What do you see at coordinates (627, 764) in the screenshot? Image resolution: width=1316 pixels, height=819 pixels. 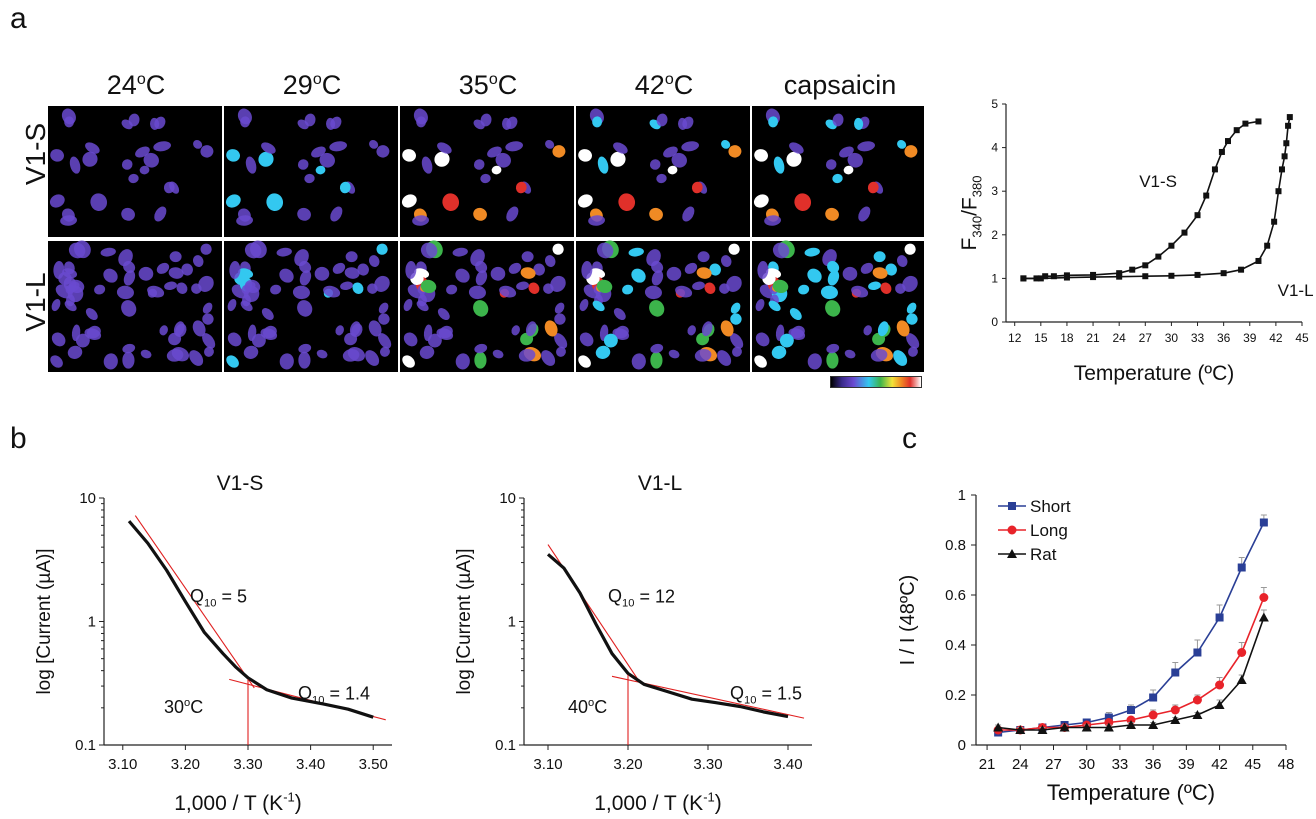 I see `x-tick-label: 3.20` at bounding box center [627, 764].